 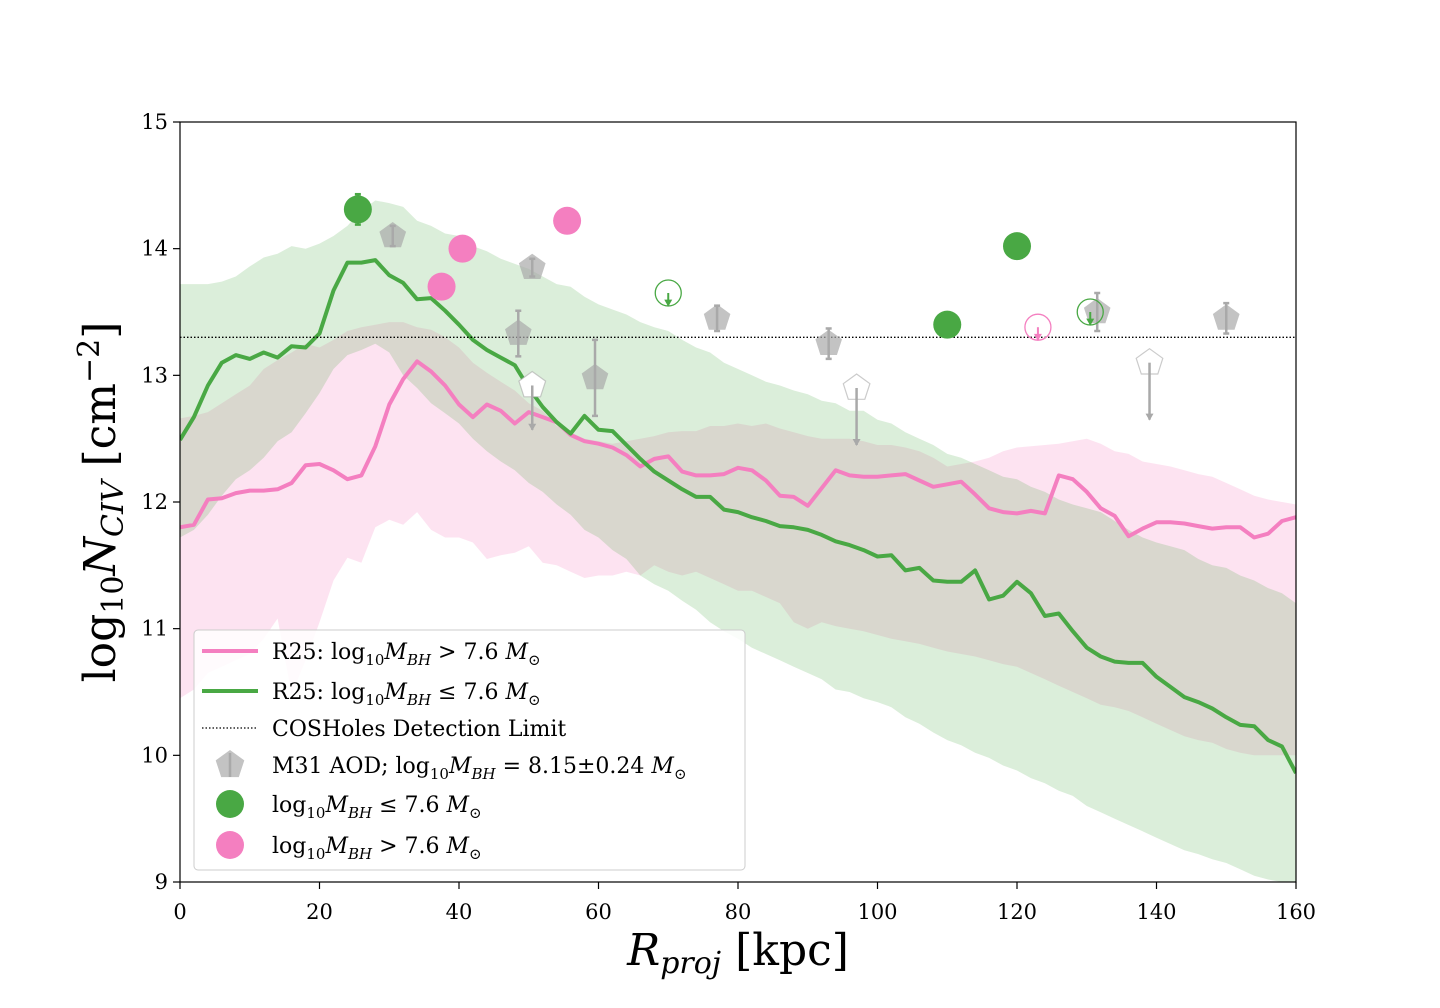 What do you see at coordinates (1017, 912) in the screenshot?
I see `x-tick-label: 120` at bounding box center [1017, 912].